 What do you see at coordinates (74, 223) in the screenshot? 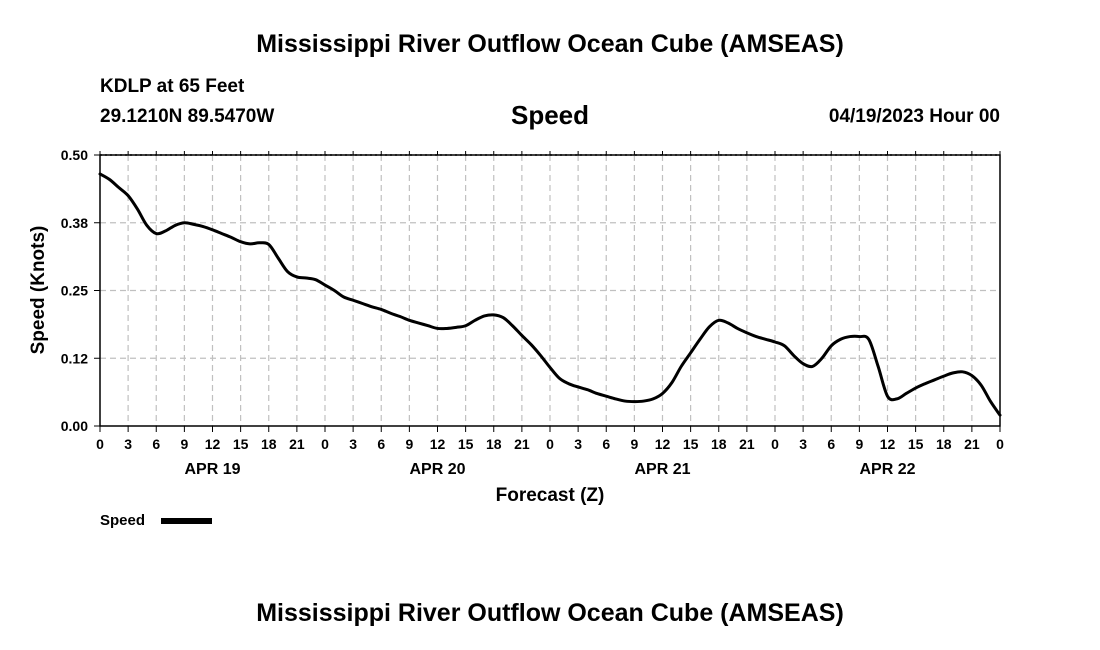
I see `y-tick-label: 0.38` at bounding box center [74, 223].